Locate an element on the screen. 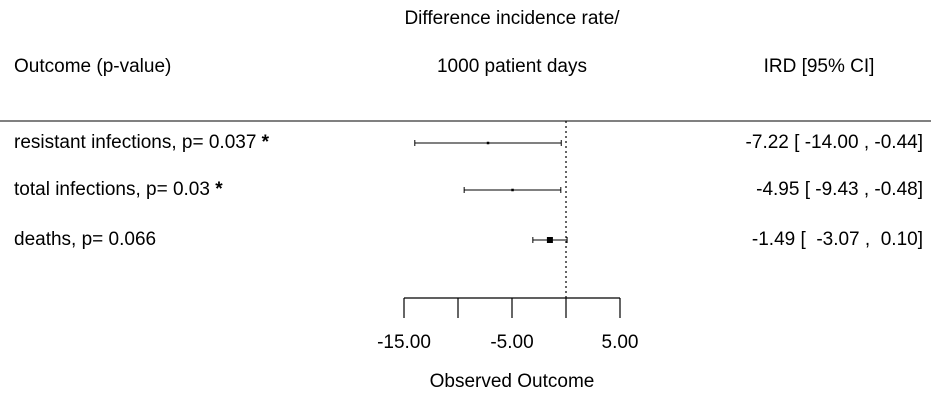  row-label-text: total infections, p= 0.03 is located at coordinates (112, 189).